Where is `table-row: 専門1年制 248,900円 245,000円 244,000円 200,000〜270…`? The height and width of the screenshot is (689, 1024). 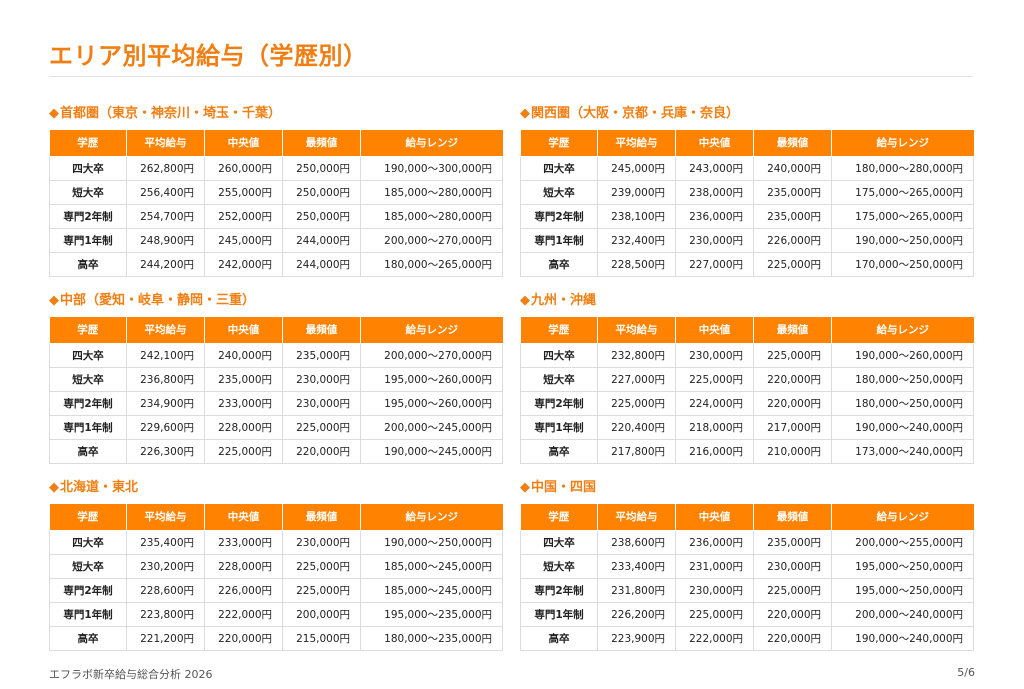 table-row: 専門1年制 248,900円 245,000円 244,000円 200,000〜270… is located at coordinates (276, 240).